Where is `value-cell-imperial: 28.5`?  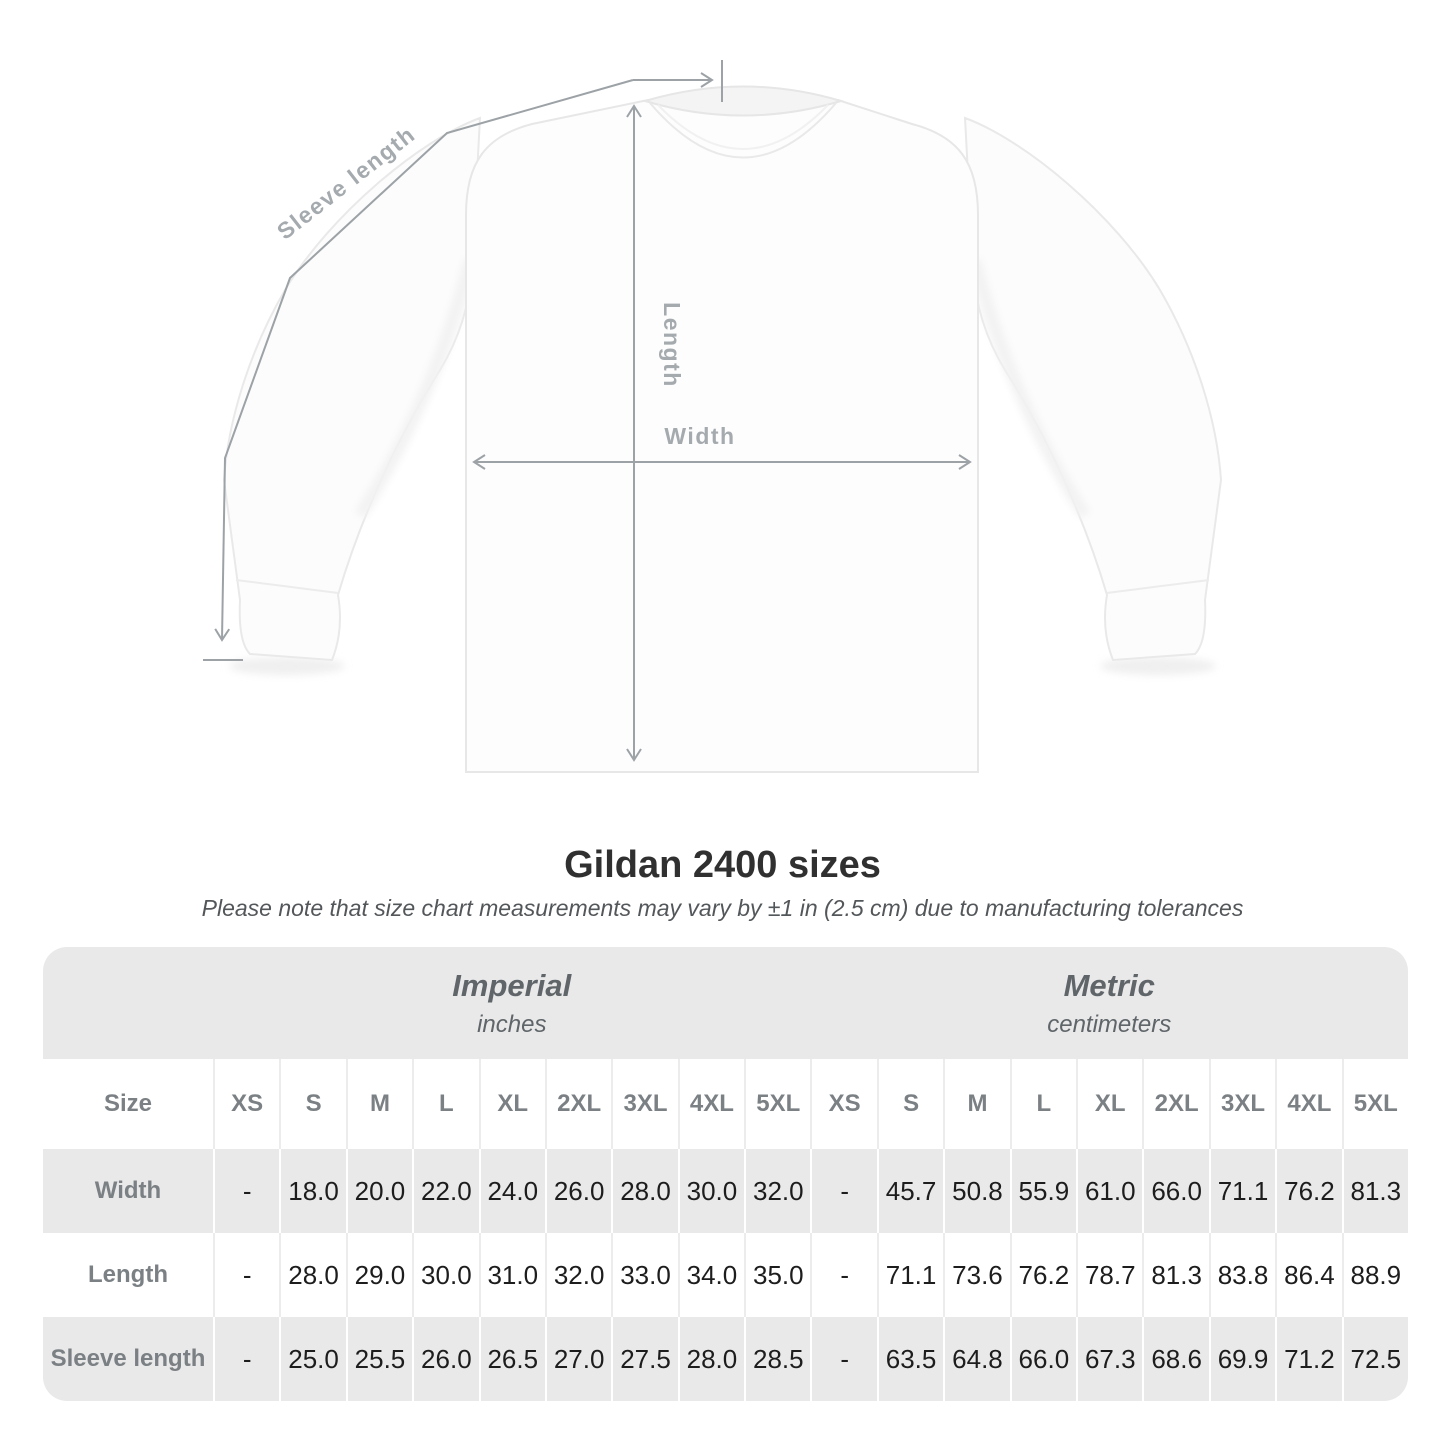
value-cell-imperial: 28.5 is located at coordinates (777, 1359).